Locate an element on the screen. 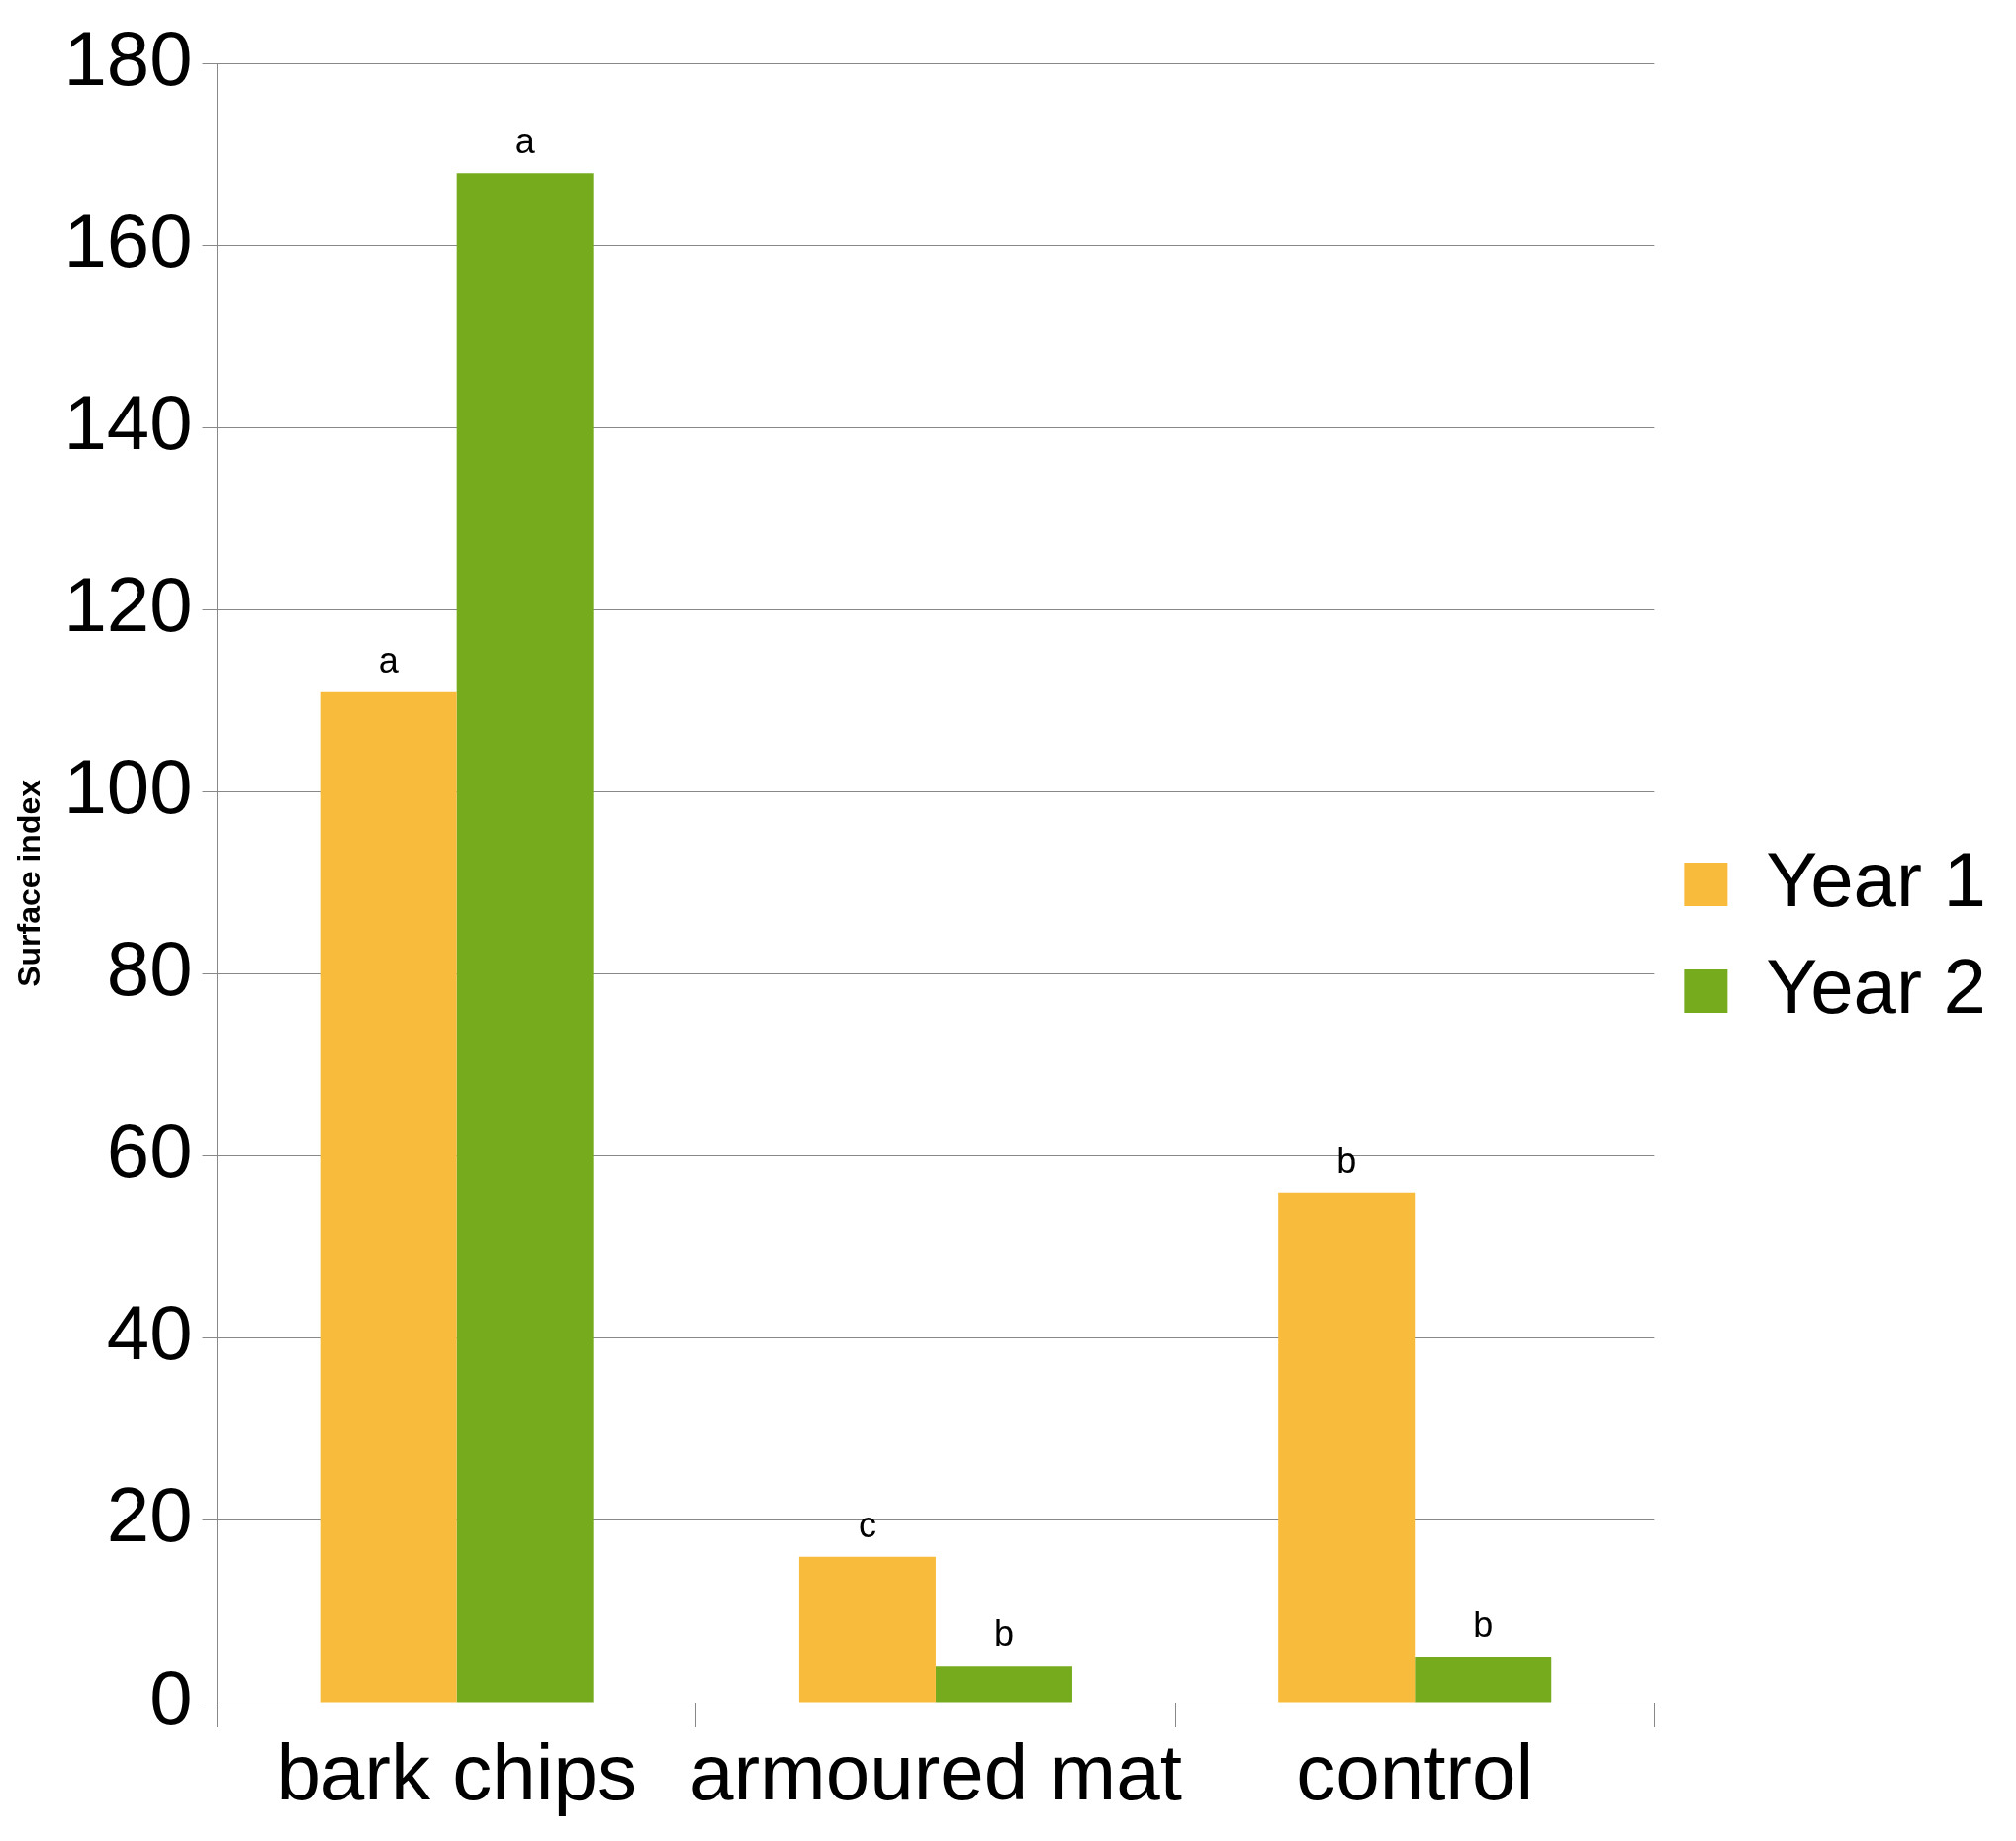 The image size is (2016, 1841). y-axis-title: Surface index is located at coordinates (29, 883).